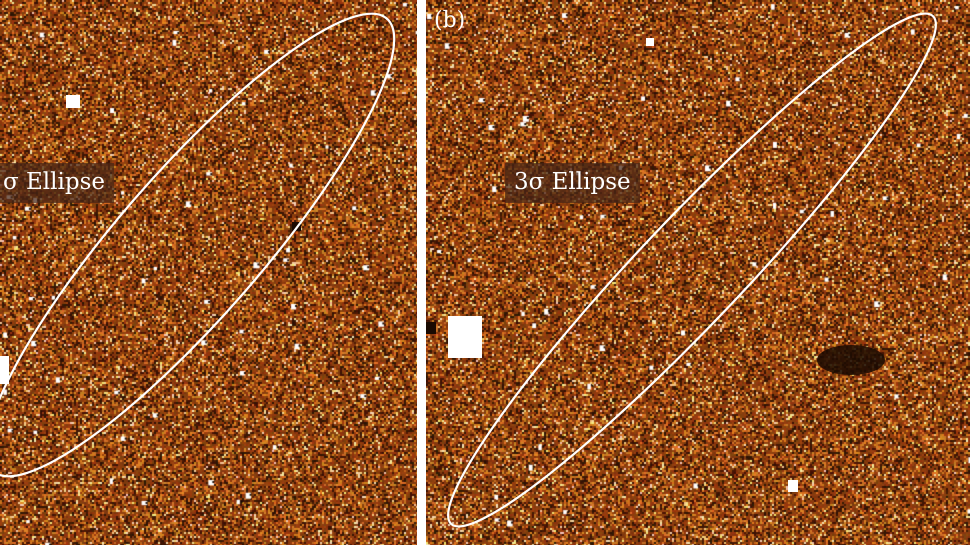 The image size is (970, 545). I want to click on panel-tag-b: (b), so click(450, 20).